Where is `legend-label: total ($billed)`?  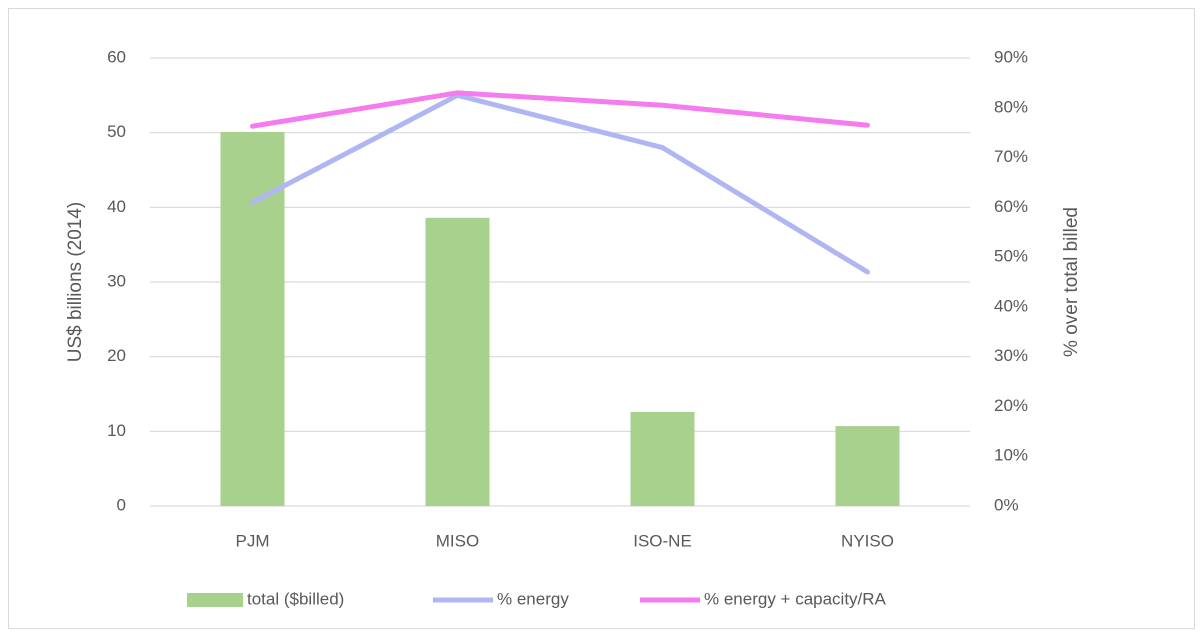 legend-label: total ($billed) is located at coordinates (295, 598).